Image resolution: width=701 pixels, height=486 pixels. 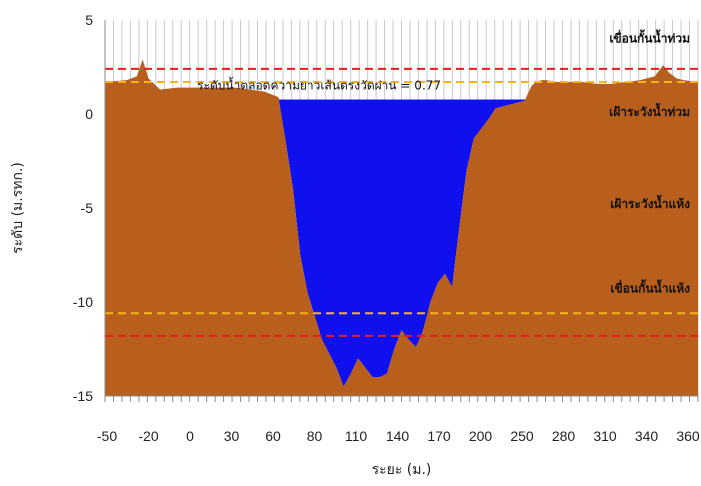 I want to click on y-tick-label: -10, so click(x=83, y=302).